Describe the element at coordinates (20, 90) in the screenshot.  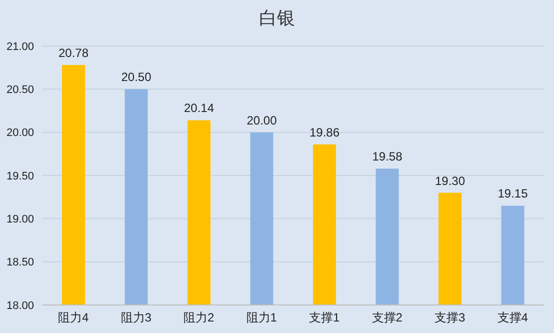
I see `y-tick-label: 20.50` at that location.